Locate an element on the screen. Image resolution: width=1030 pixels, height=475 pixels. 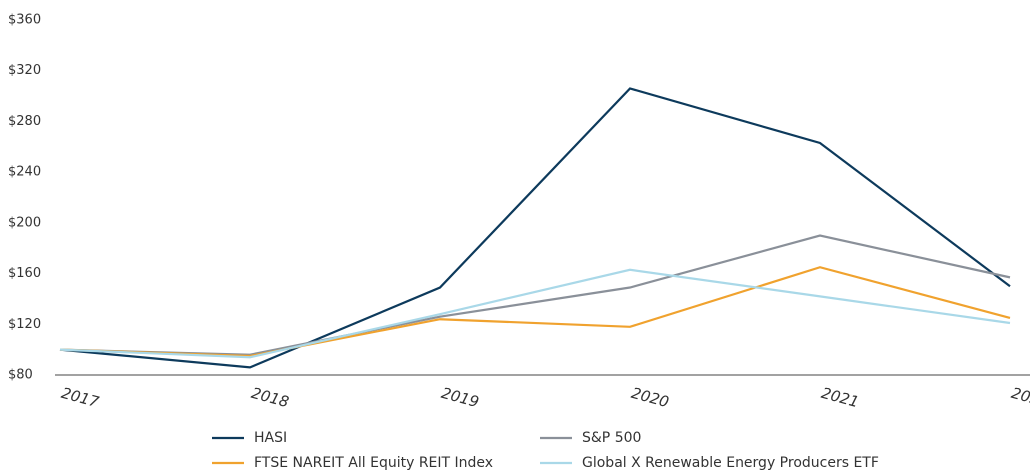
y-tick-label: $200 is located at coordinates (24, 222).